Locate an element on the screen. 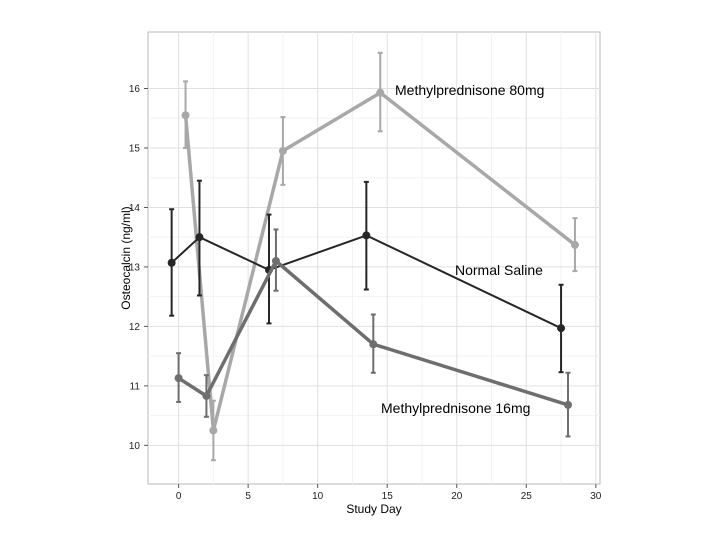  x-axis-title: Study Day is located at coordinates (373, 509).